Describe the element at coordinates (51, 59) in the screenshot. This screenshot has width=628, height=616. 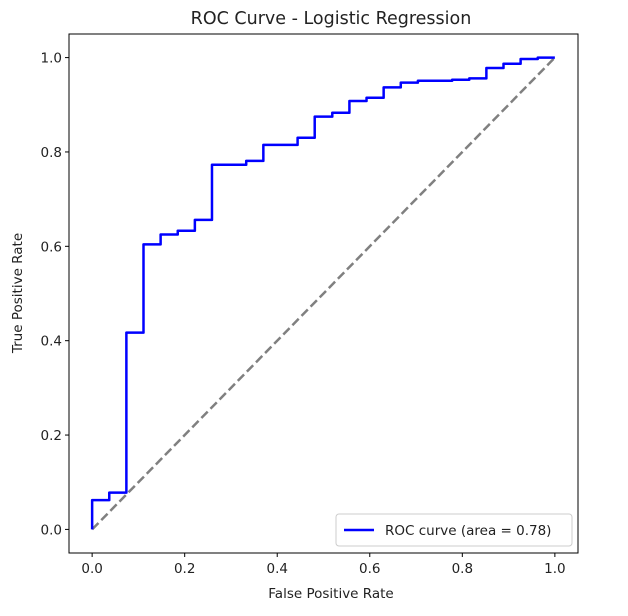
I see `y-tick-label: 1.0` at that location.